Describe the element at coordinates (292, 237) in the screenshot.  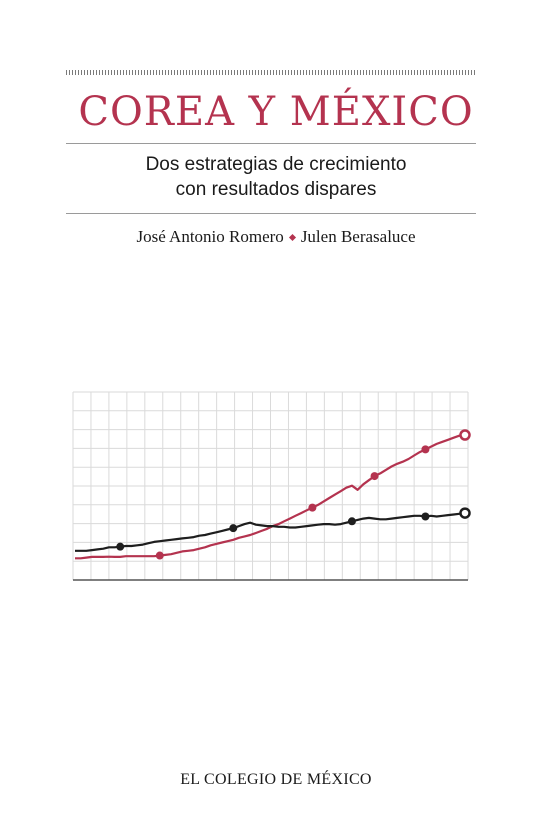
I see `diamond-separator-icon` at that location.